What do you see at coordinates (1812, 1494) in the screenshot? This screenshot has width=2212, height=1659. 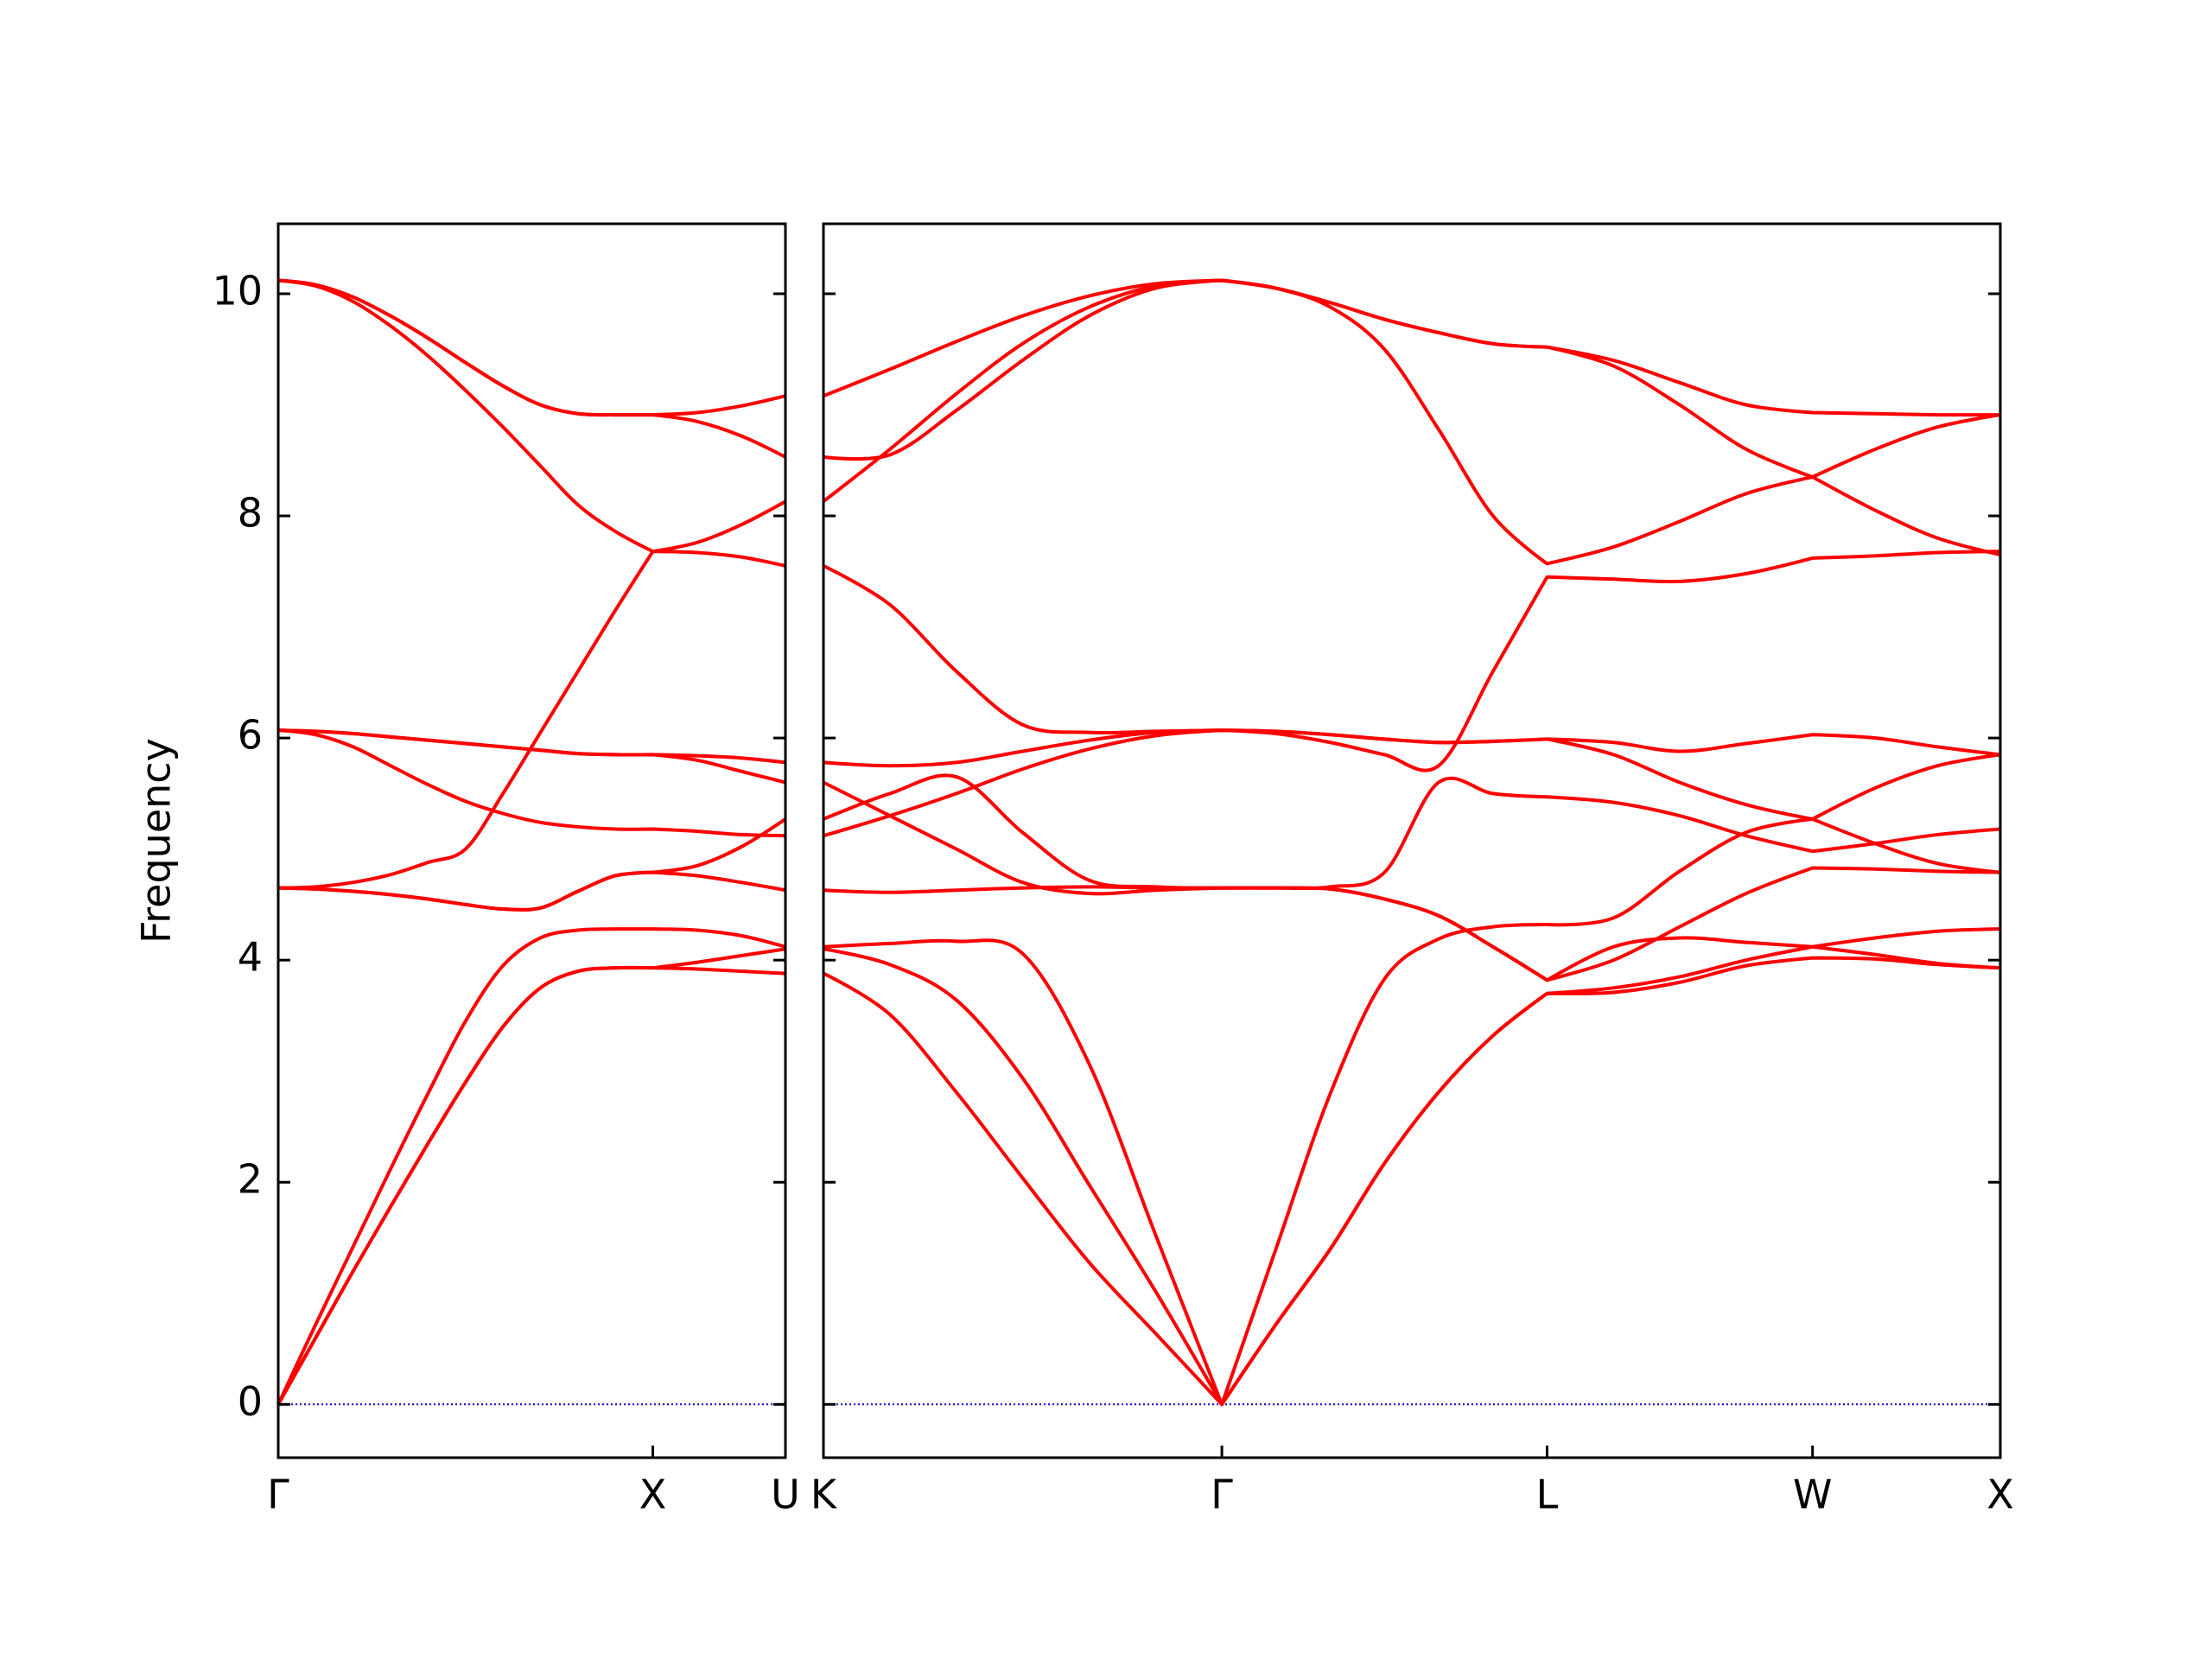 I see `x-tick-label: W` at bounding box center [1812, 1494].